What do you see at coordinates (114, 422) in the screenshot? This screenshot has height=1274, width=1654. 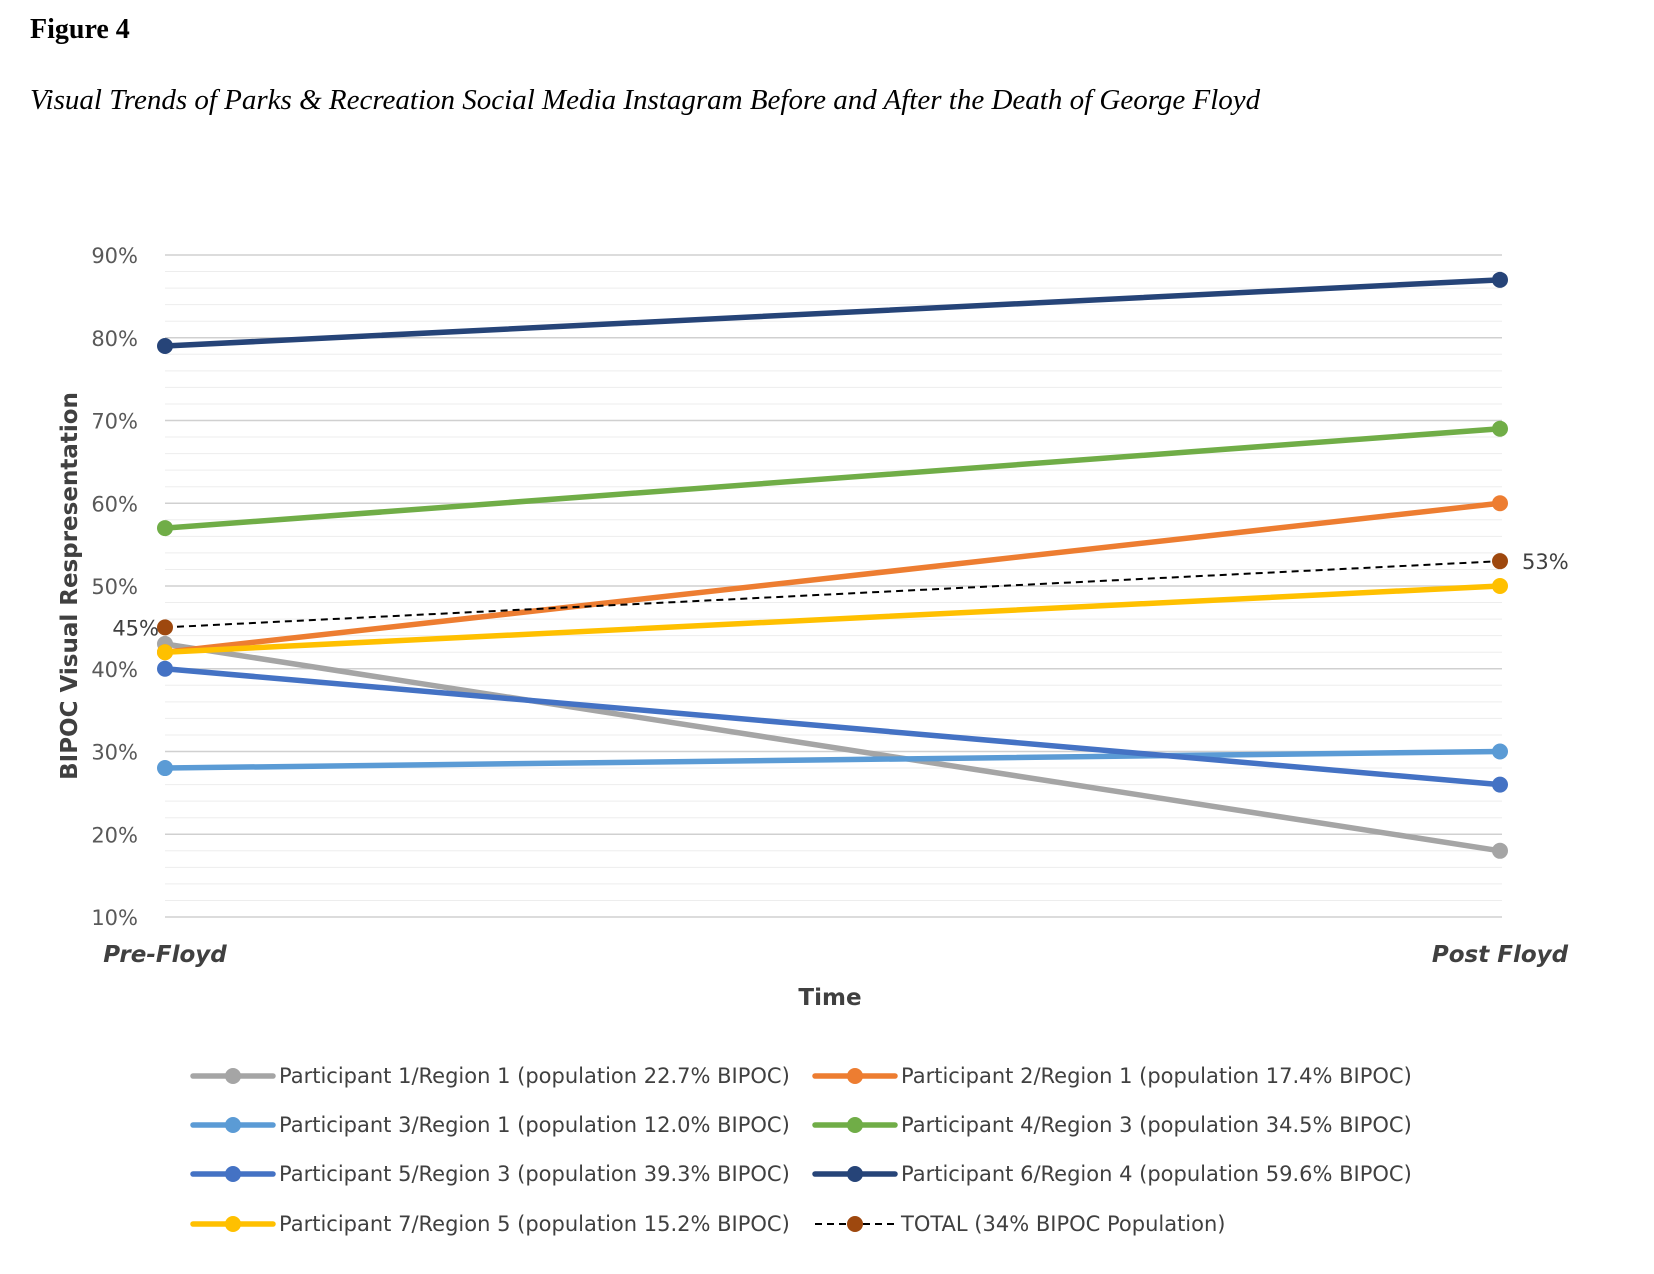 I see `y-tick-label: 70%` at bounding box center [114, 422].